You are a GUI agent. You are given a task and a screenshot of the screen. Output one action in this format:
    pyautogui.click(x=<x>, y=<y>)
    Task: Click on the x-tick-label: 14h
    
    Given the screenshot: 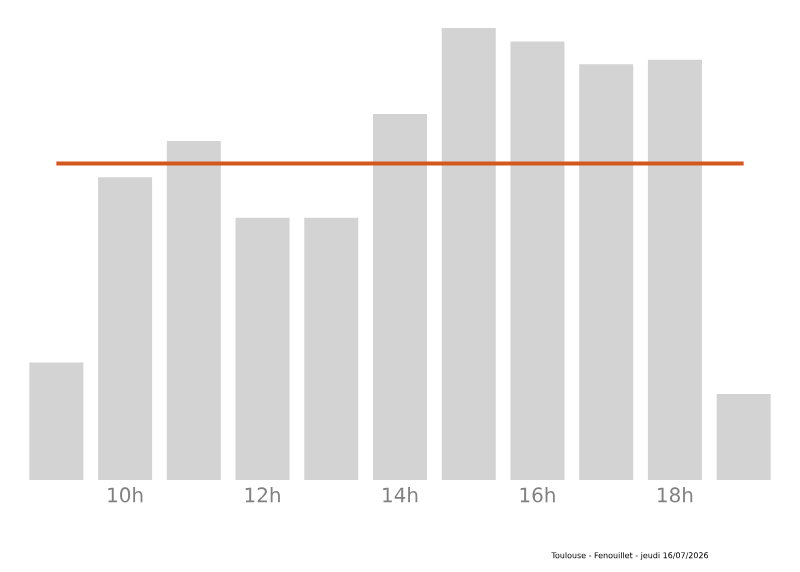 What is the action you would take?
    pyautogui.click(x=400, y=495)
    